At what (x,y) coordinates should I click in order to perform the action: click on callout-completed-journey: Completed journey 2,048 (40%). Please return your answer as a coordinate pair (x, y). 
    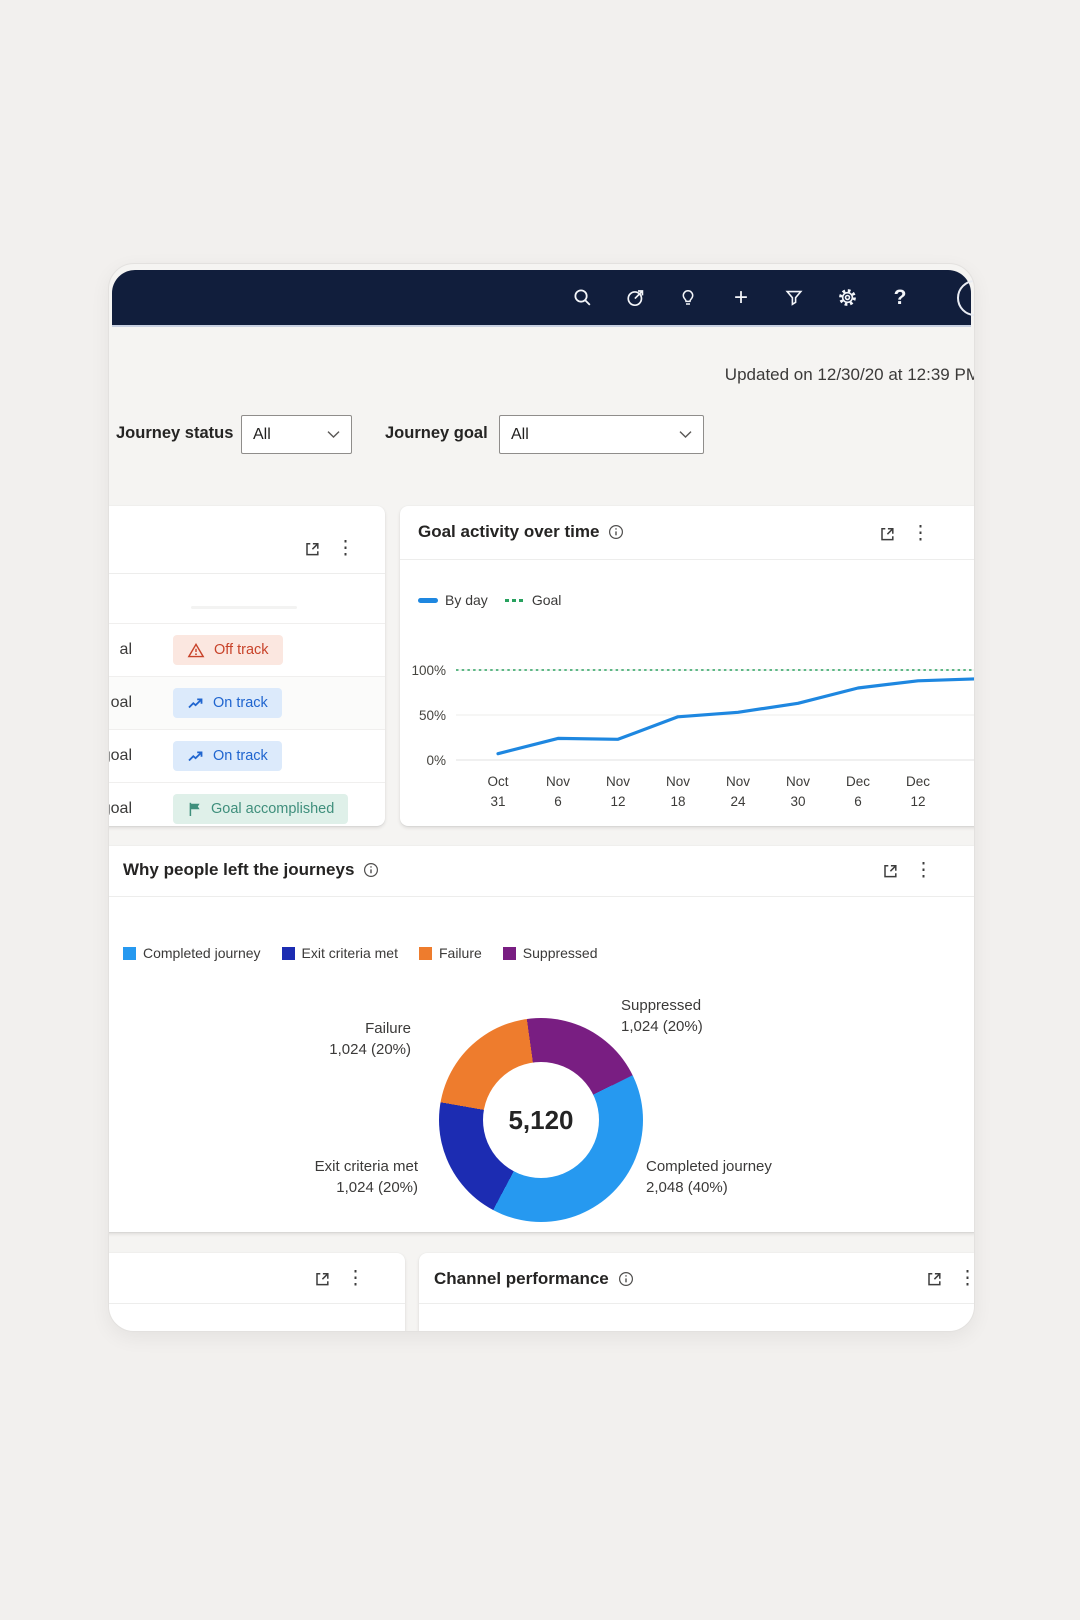
    Looking at the image, I should click on (709, 1177).